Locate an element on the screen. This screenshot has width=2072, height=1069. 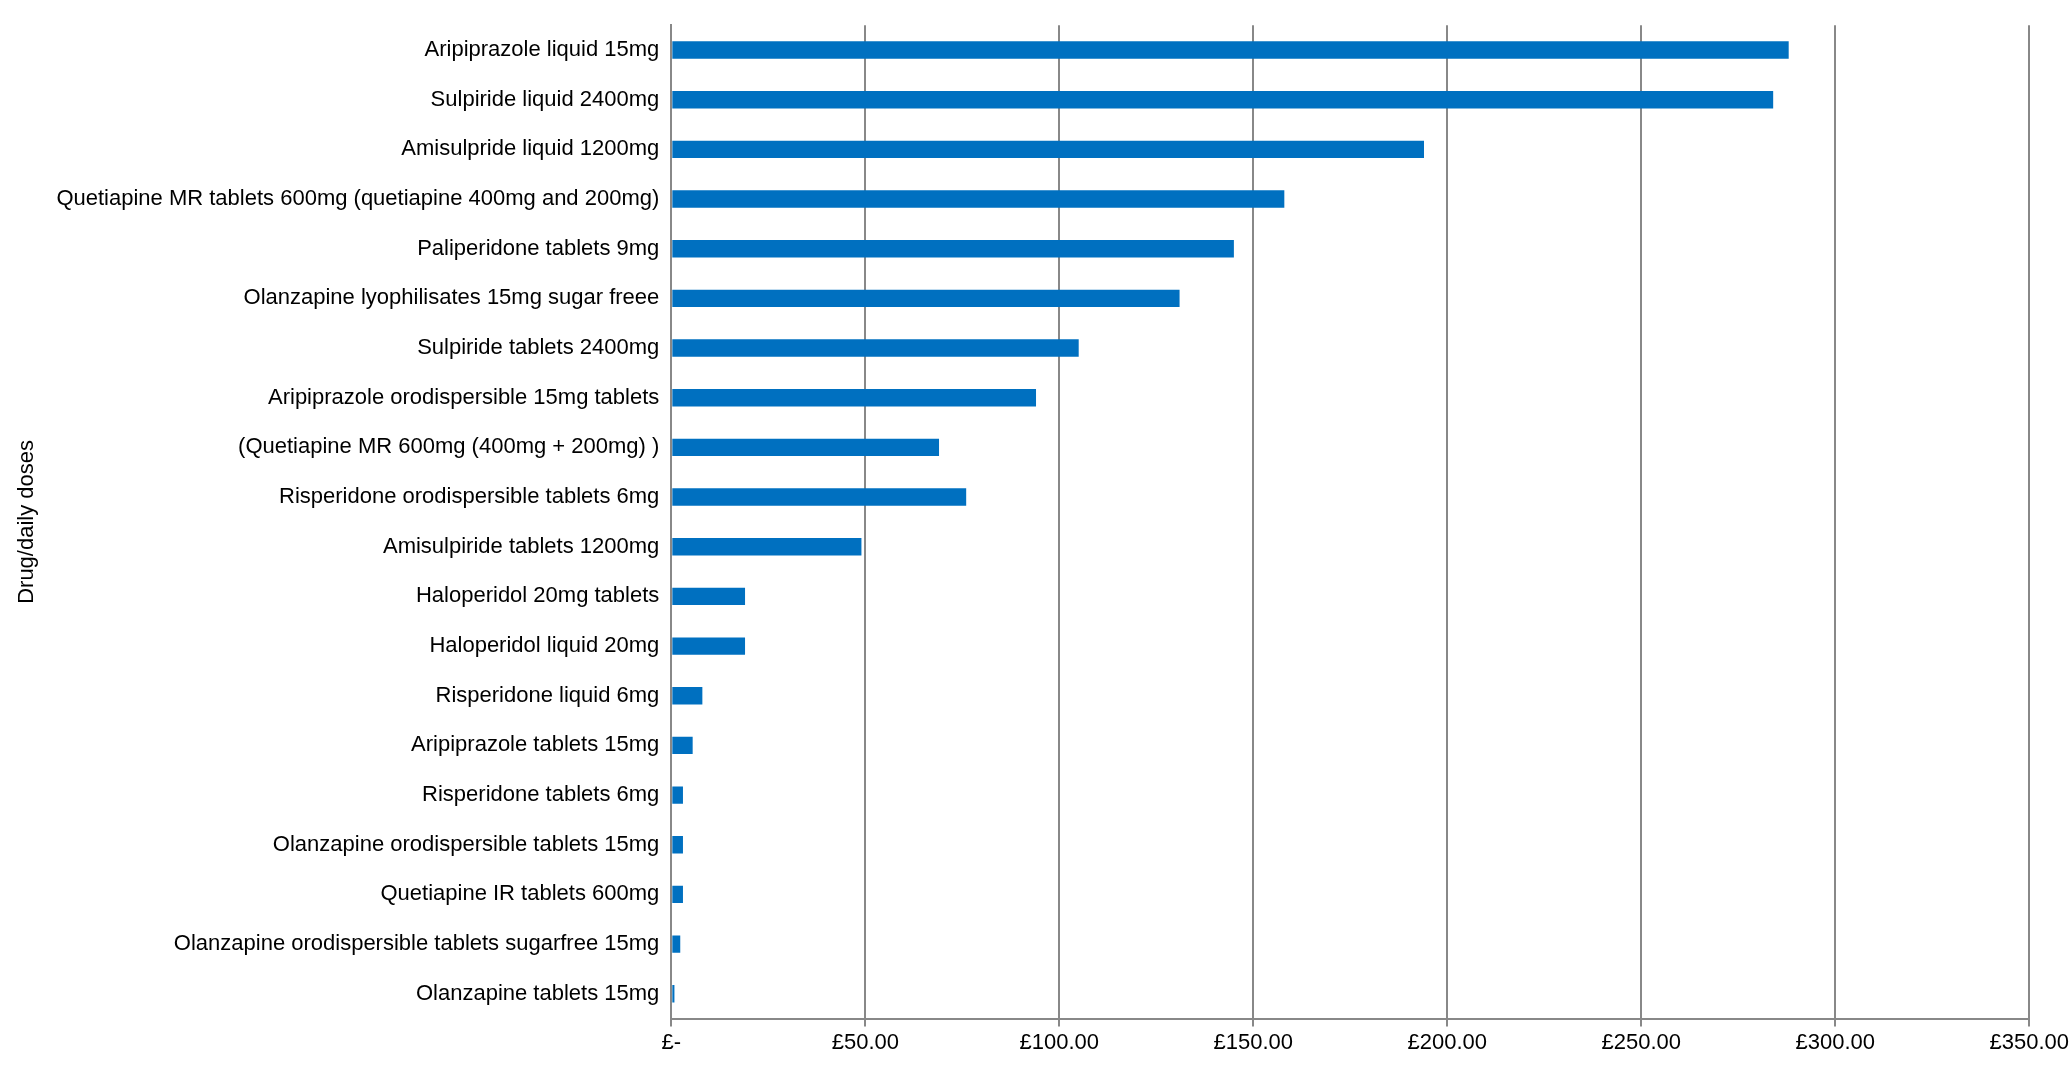
y-tick-label: Sulpiride tablets 2400mg is located at coordinates (538, 347).